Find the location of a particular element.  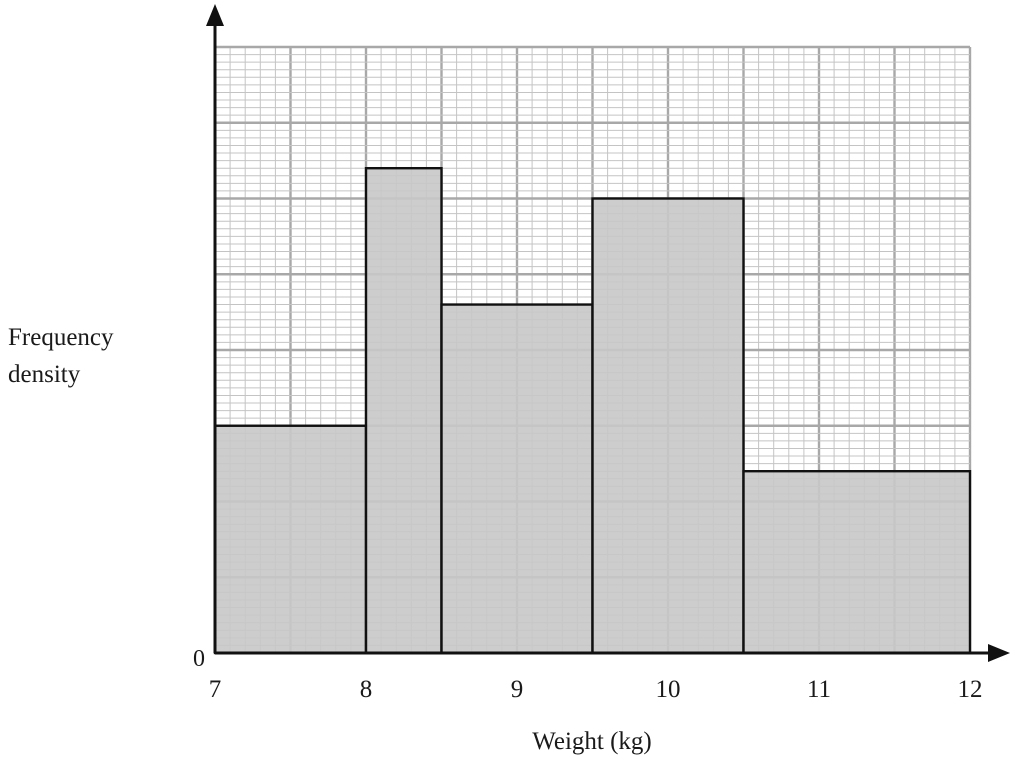

y-axis-label-line-1: Frequency is located at coordinates (61, 337).